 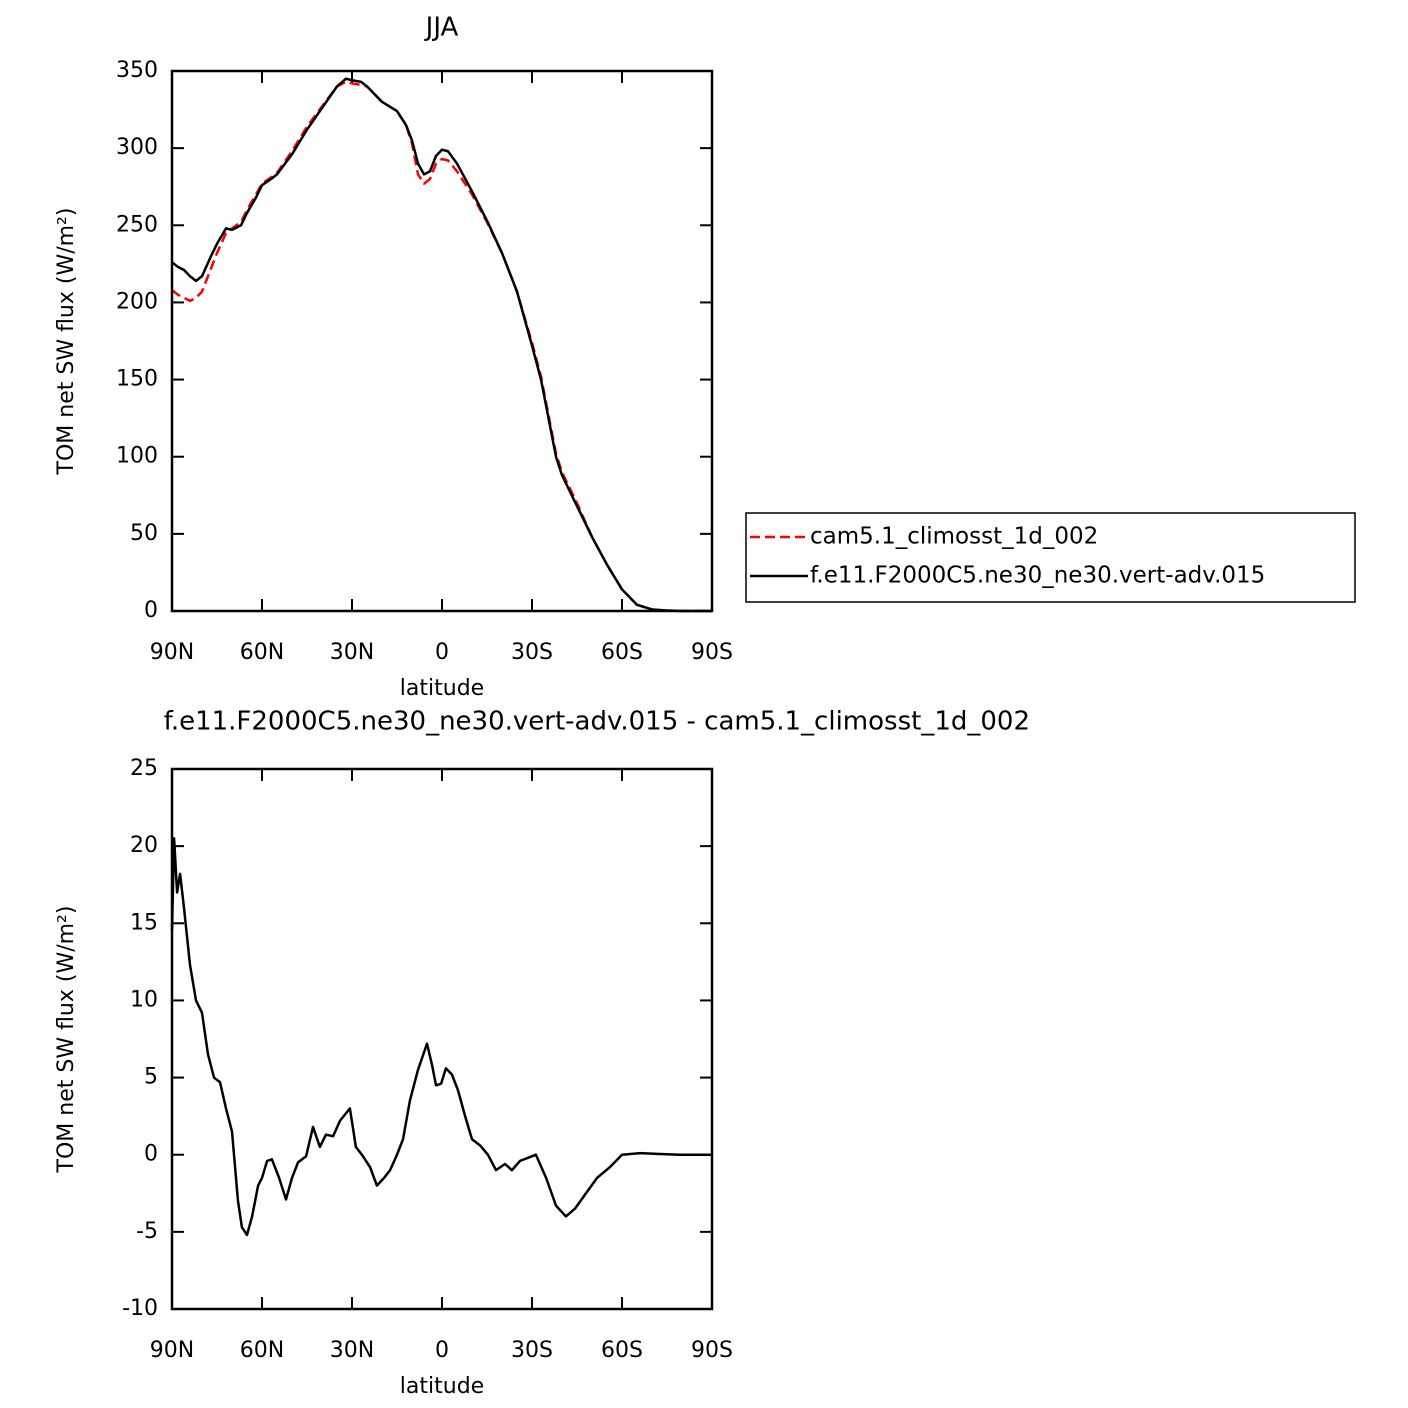 I want to click on y-tick-label: 100, so click(x=137, y=456).